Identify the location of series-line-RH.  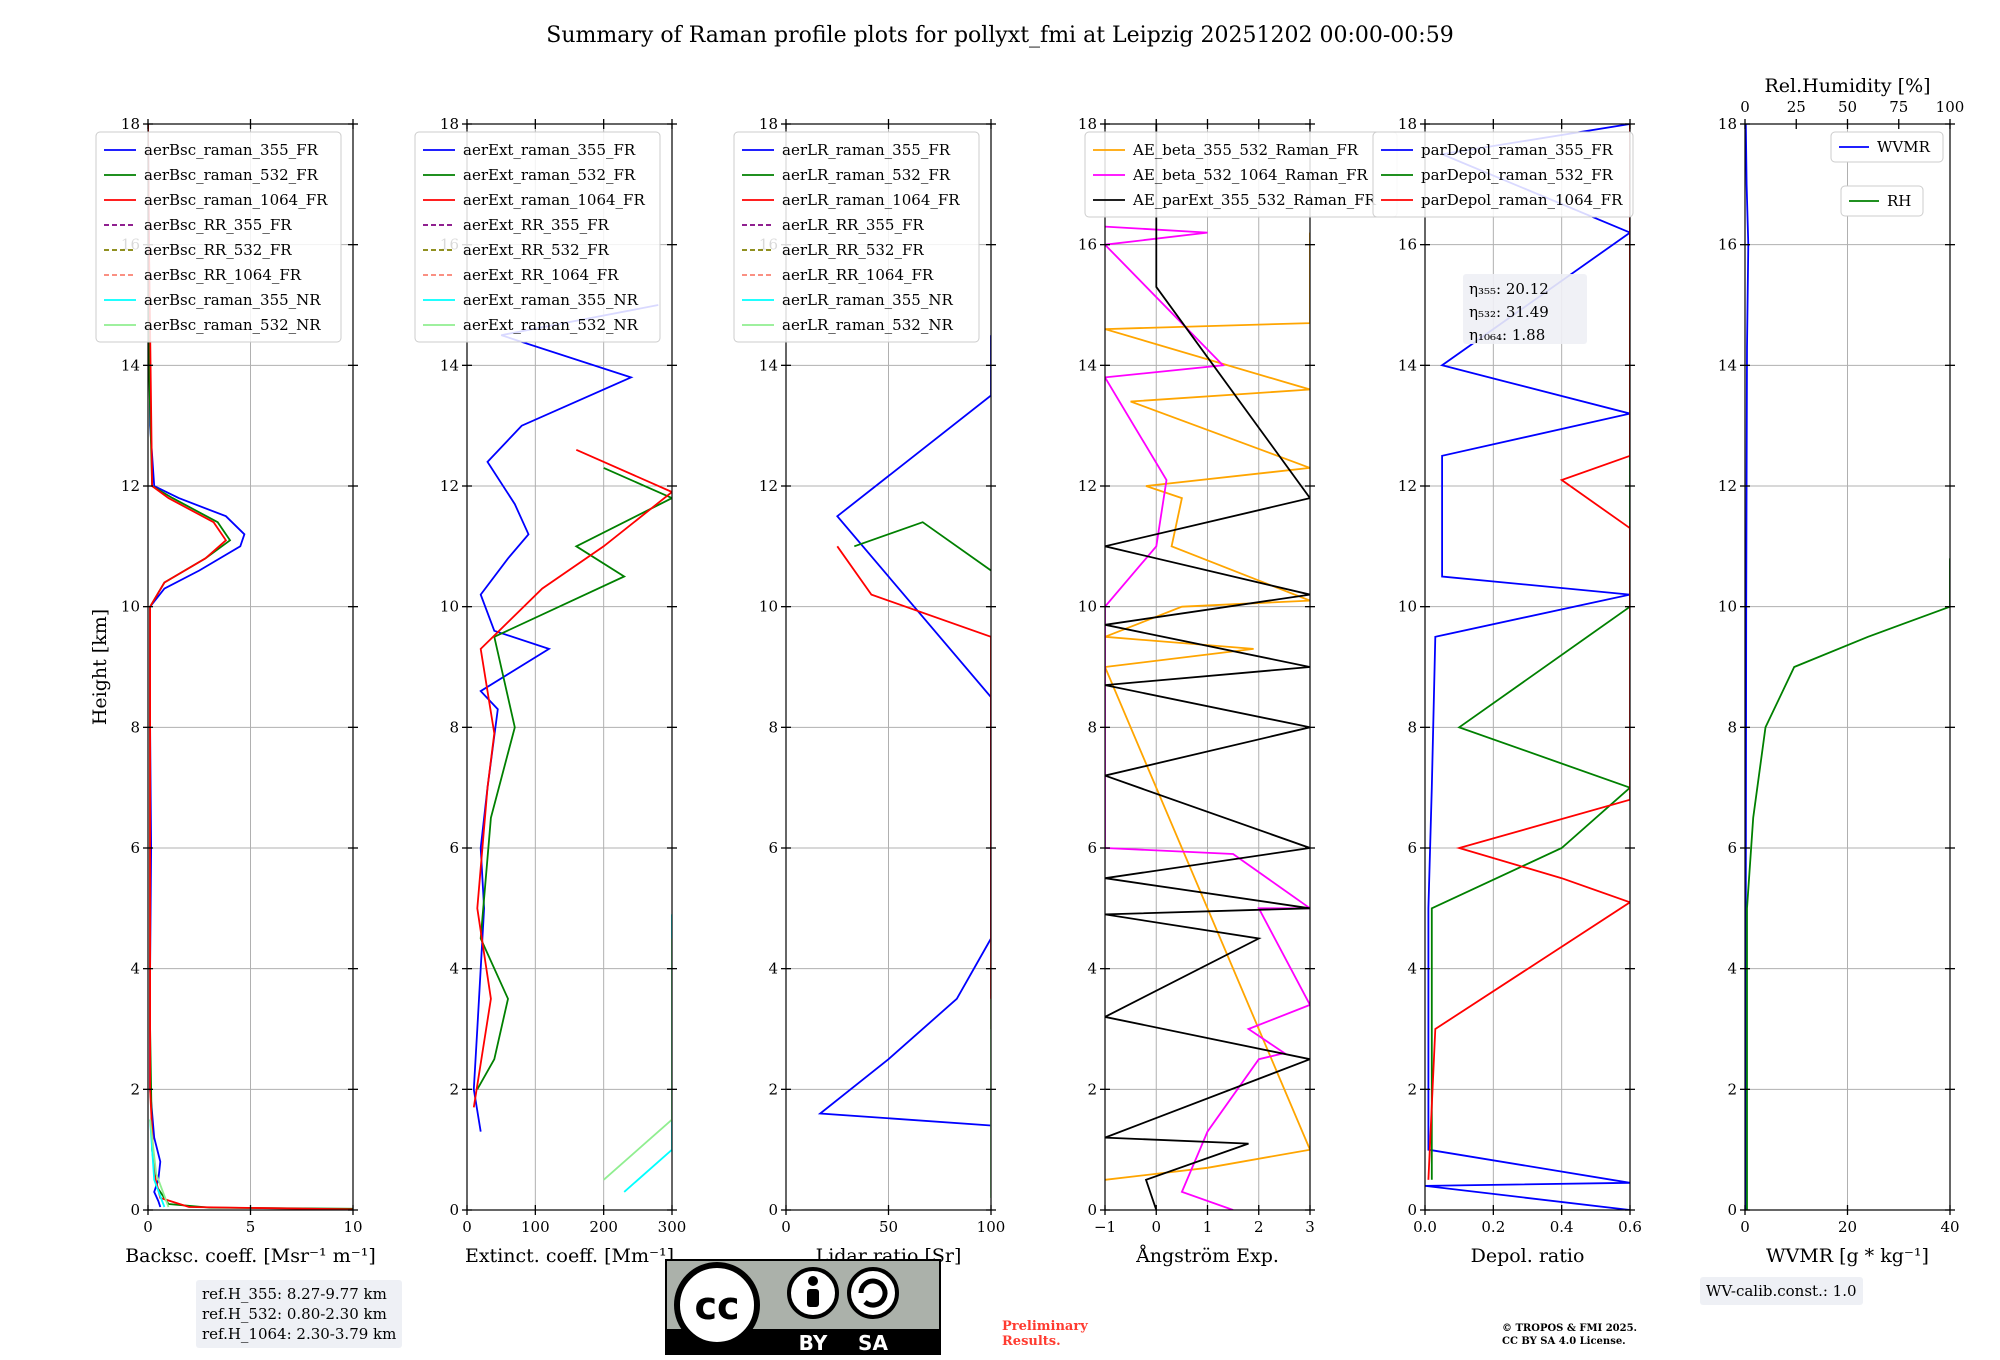
(1848, 884).